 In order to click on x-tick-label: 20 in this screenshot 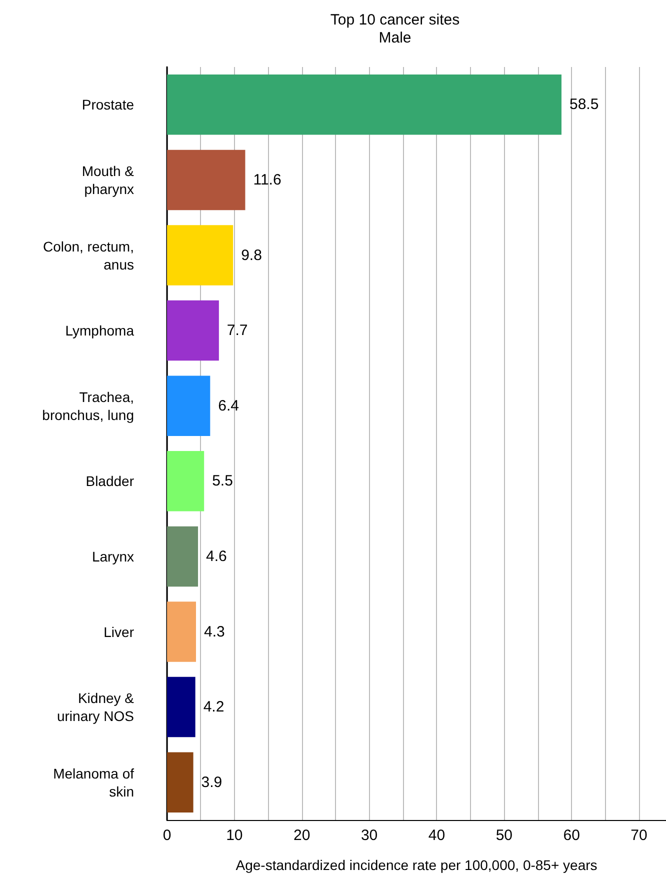, I will do `click(302, 835)`.